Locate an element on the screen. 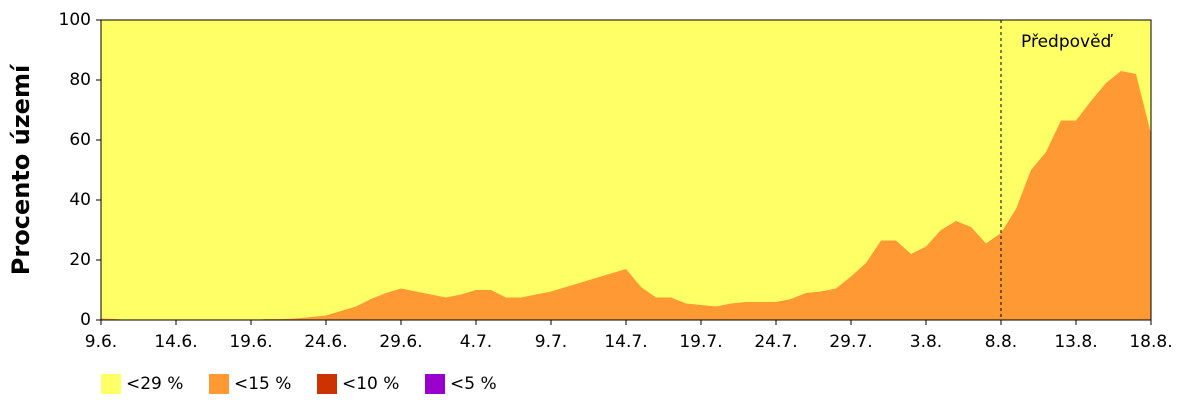  y-tick-label: 100 is located at coordinates (75, 20).